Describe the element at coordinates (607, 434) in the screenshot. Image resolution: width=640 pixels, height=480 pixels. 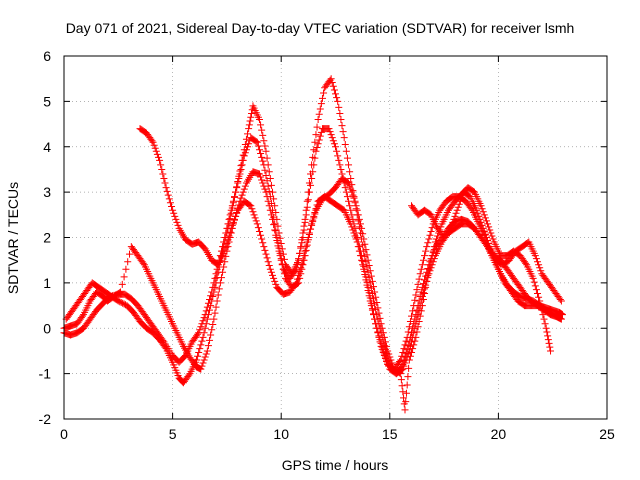
I see `x-tick-label: 25` at that location.